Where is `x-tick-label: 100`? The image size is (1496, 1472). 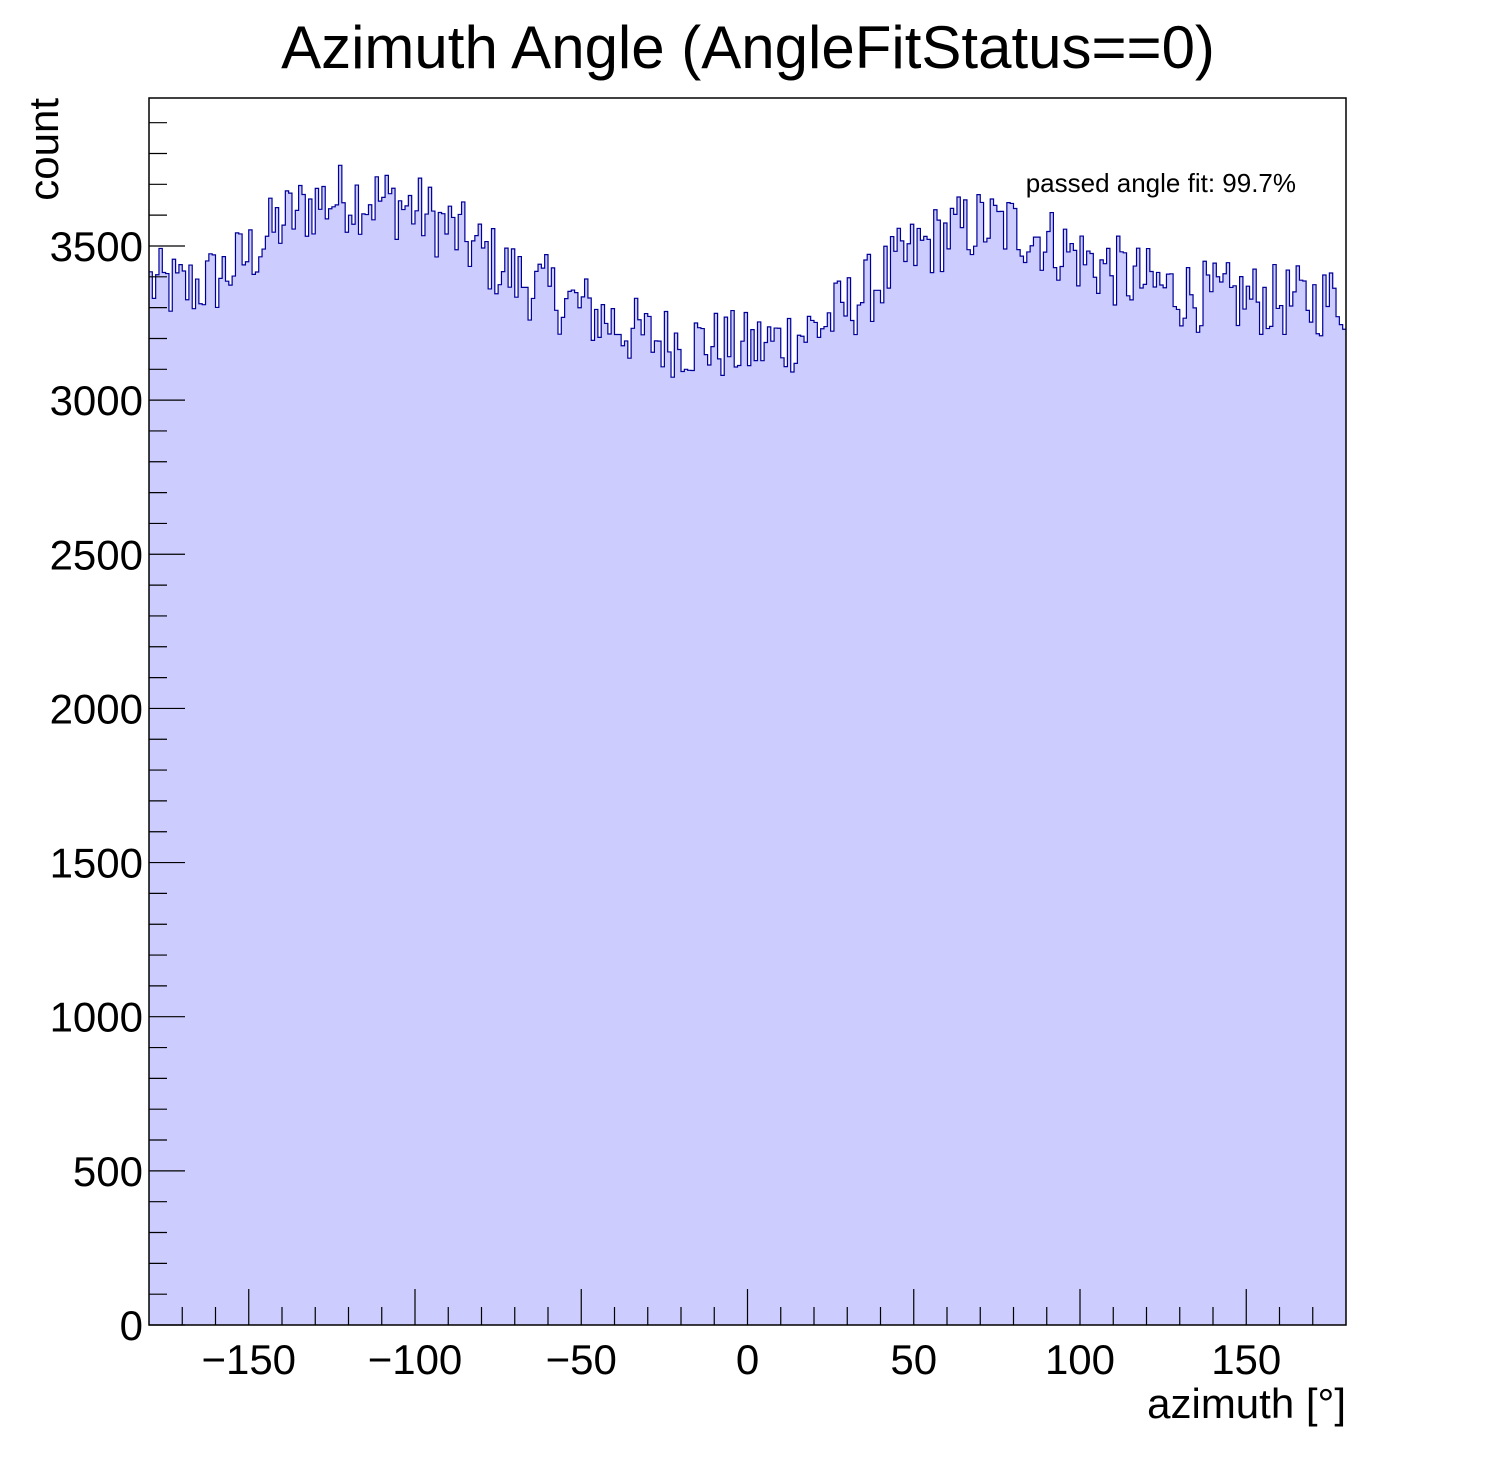
x-tick-label: 100 is located at coordinates (1080, 1359).